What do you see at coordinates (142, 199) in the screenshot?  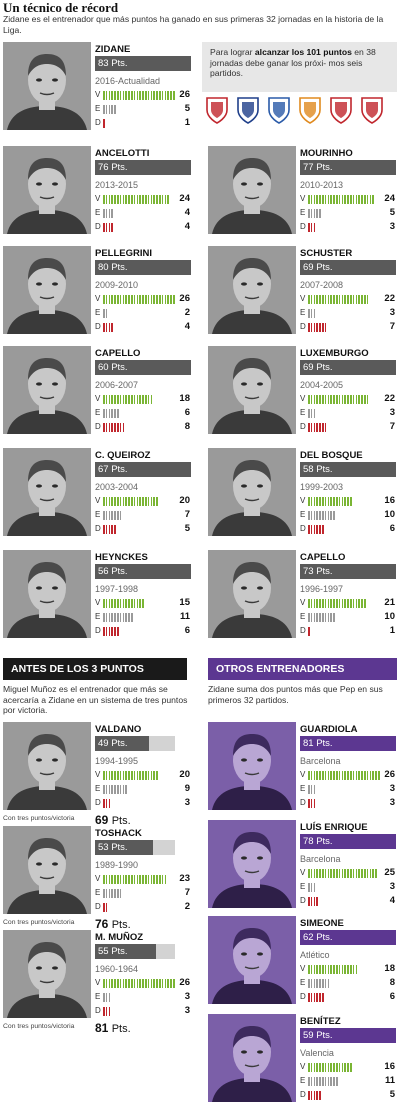 I see `result-row-v: V 24` at bounding box center [142, 199].